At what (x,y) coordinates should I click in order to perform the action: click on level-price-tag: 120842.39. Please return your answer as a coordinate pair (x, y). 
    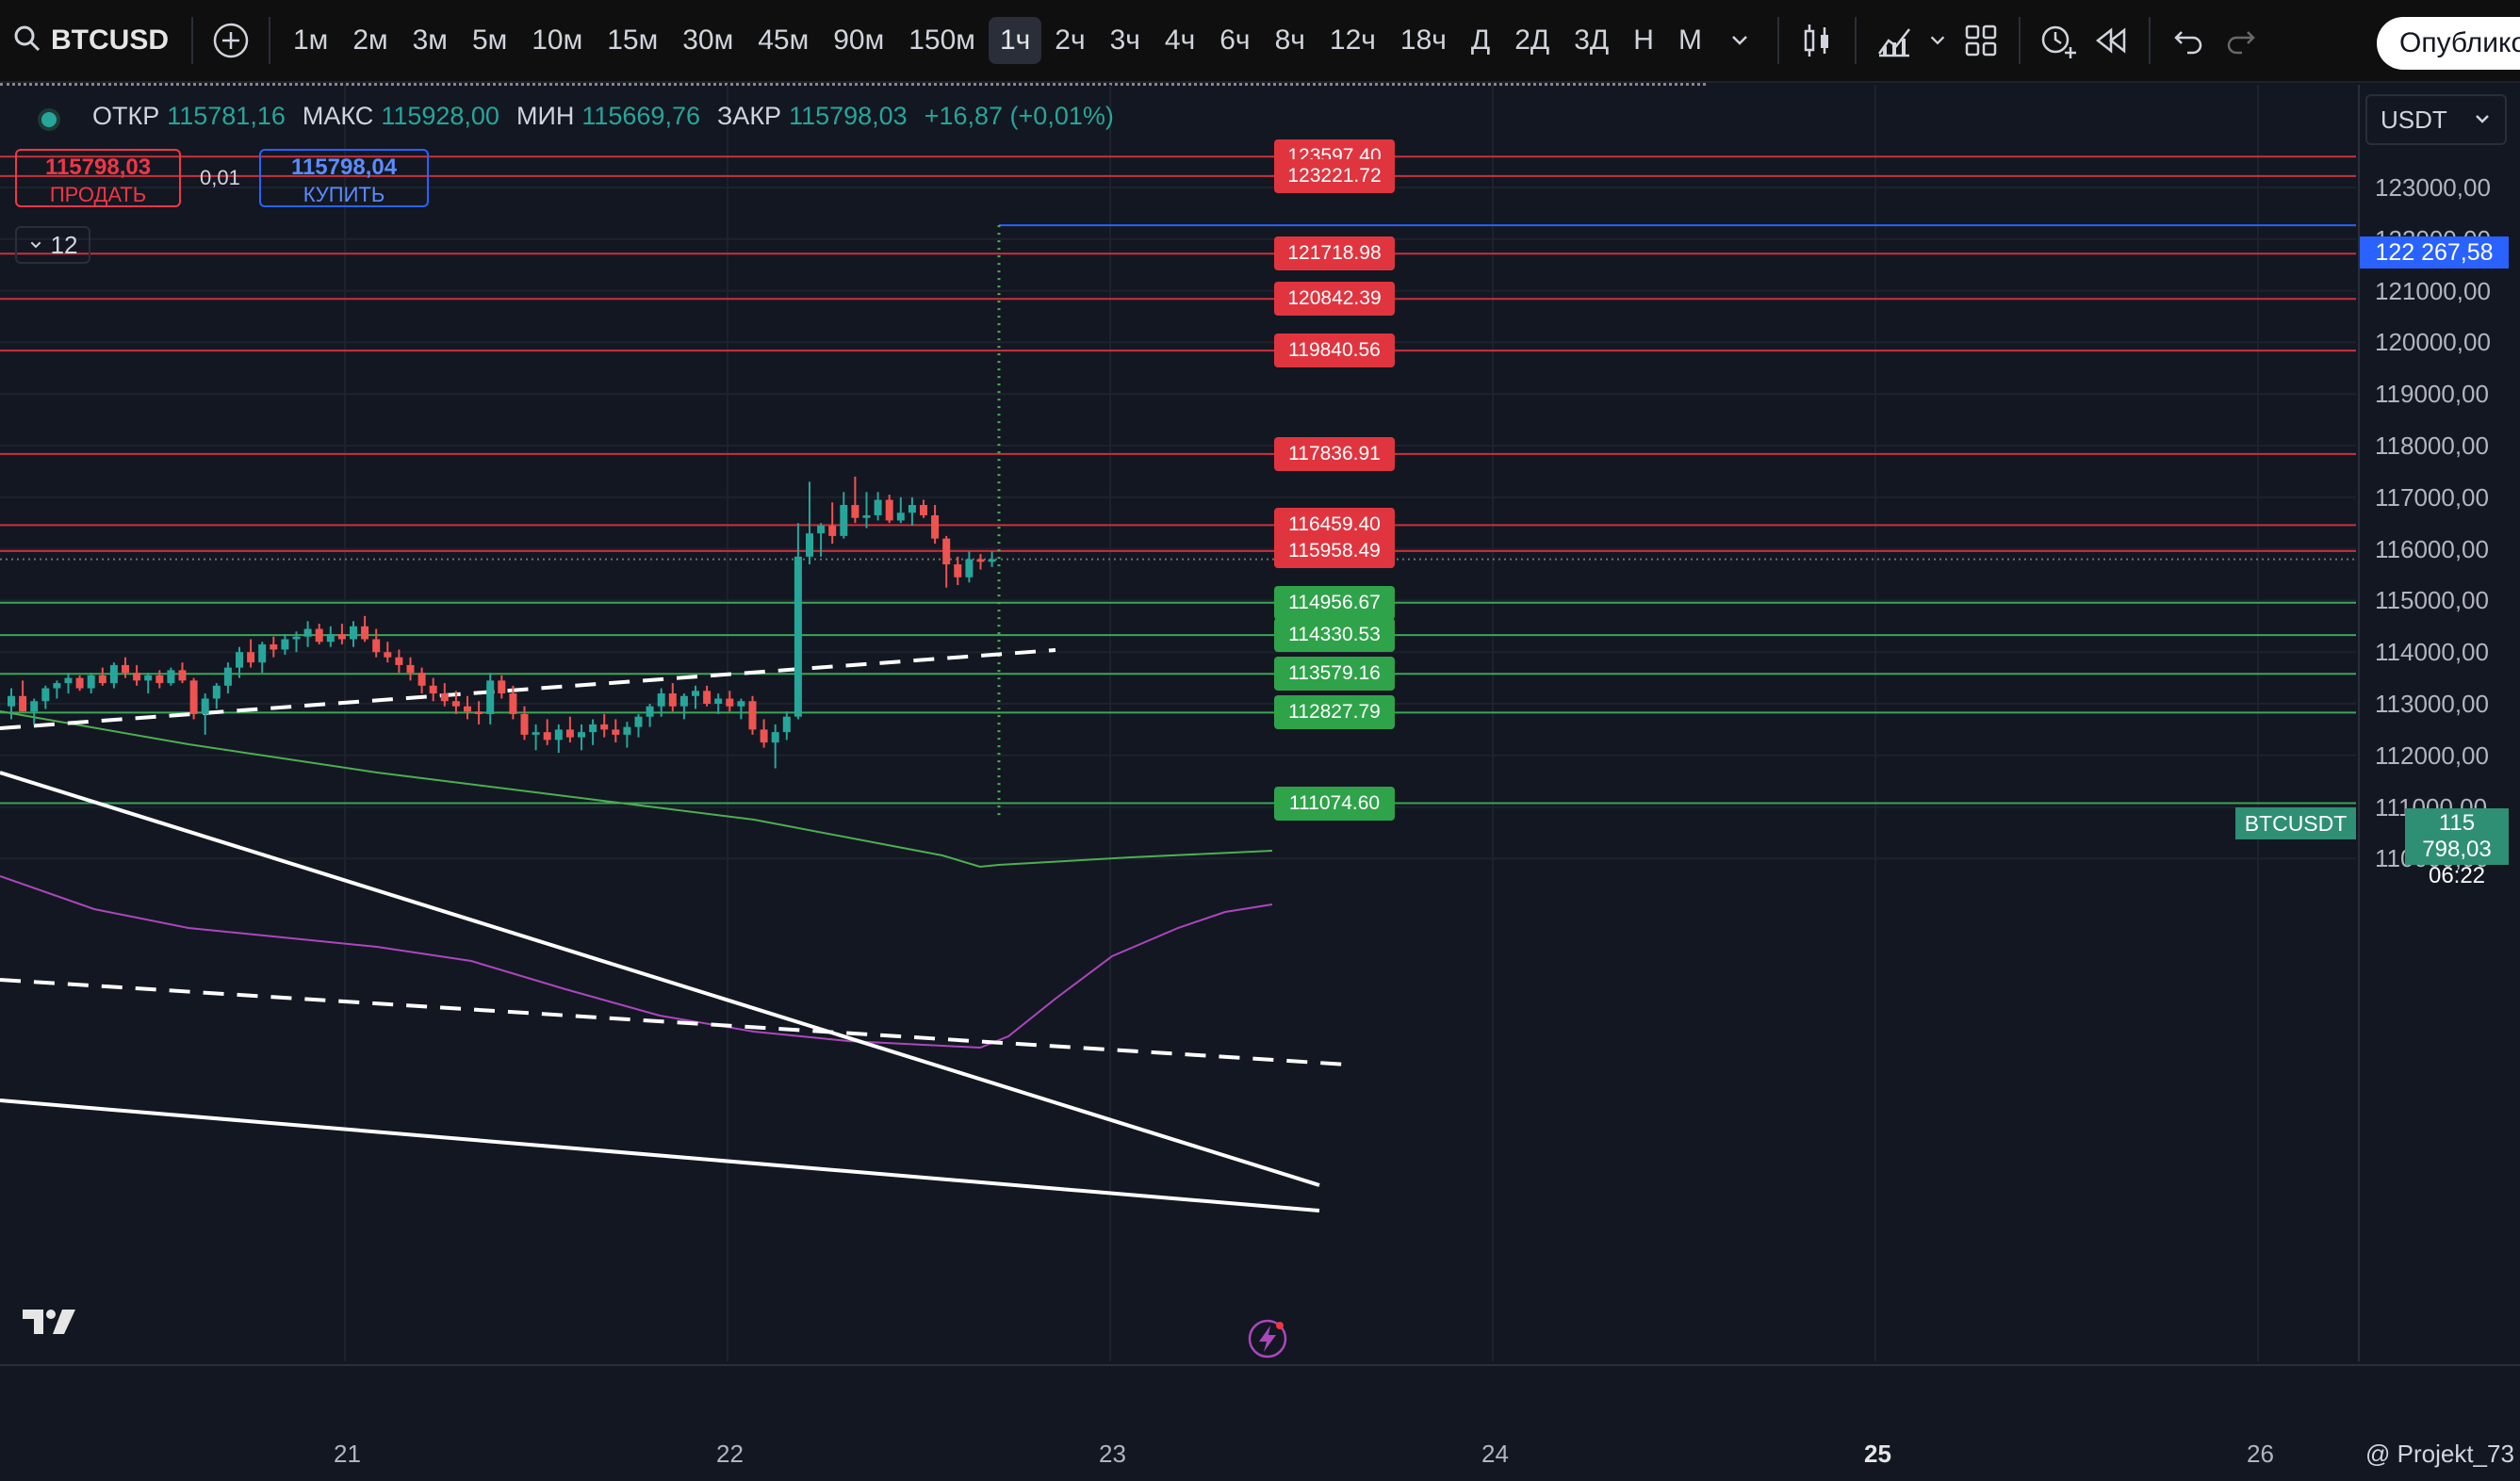
    Looking at the image, I should click on (1334, 299).